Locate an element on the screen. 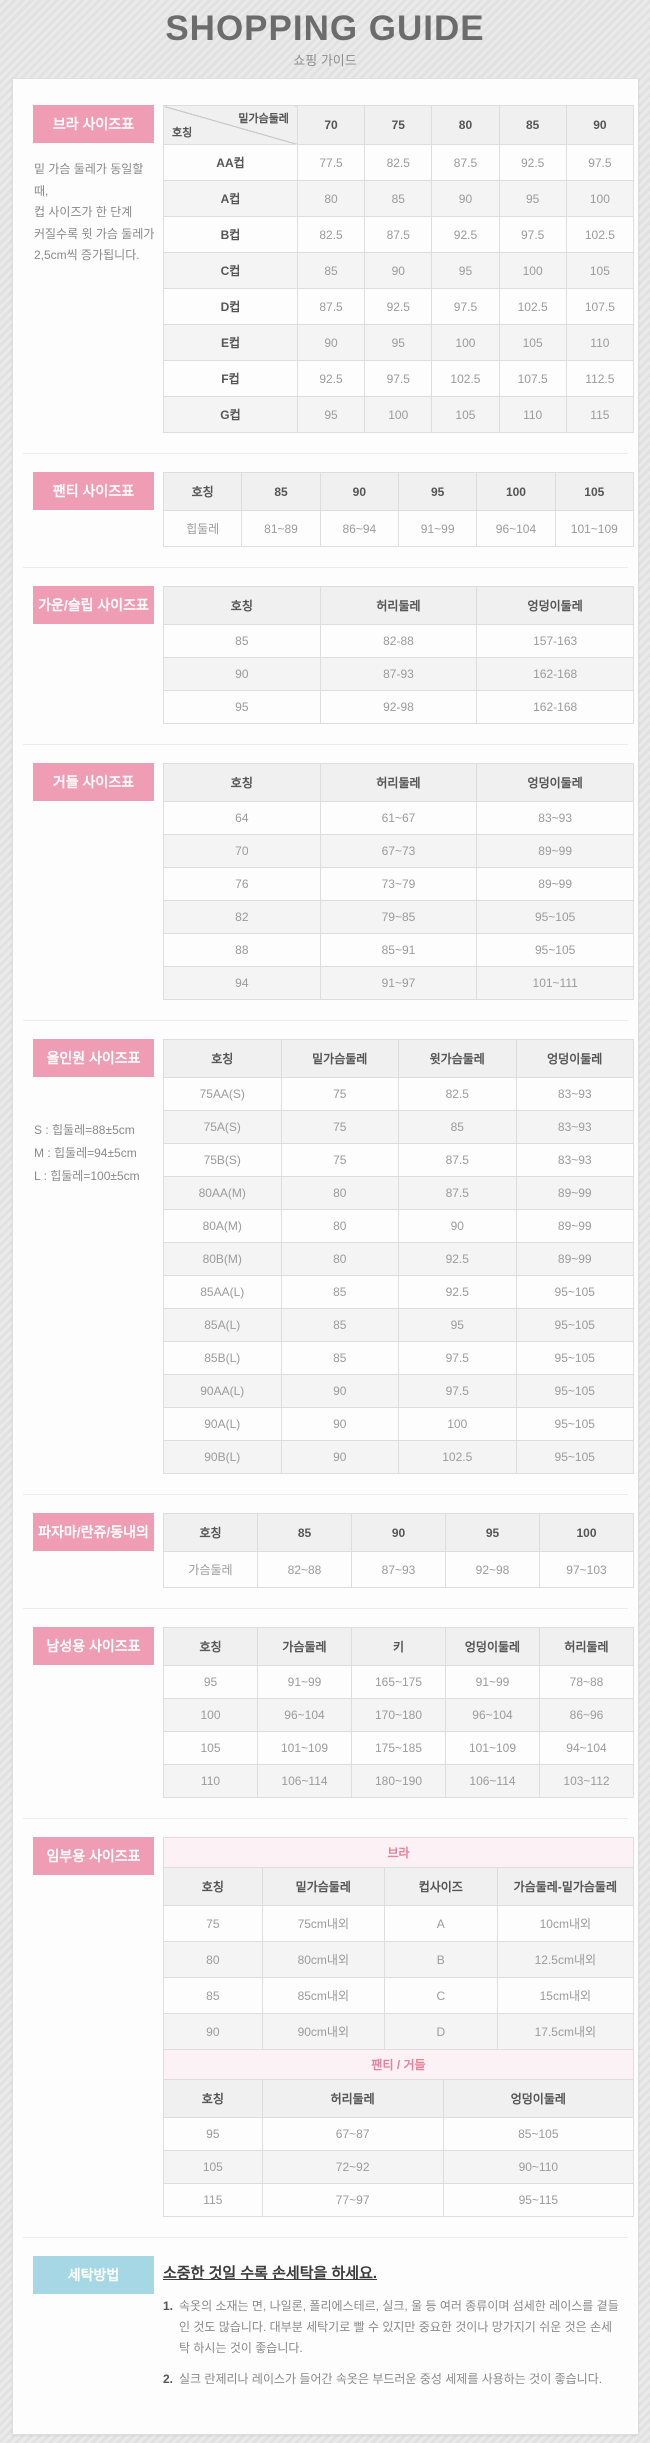 This screenshot has height=2443, width=650. cell-value: 81~89 is located at coordinates (281, 528).